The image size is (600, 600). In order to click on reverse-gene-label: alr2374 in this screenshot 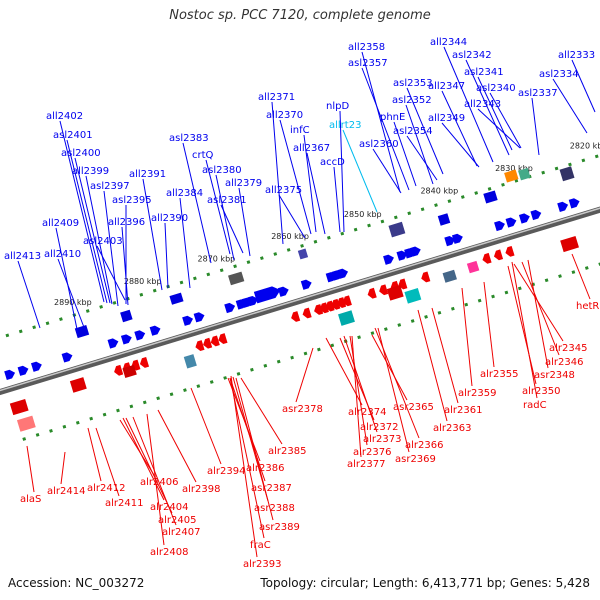, I will do `click(367, 412)`.